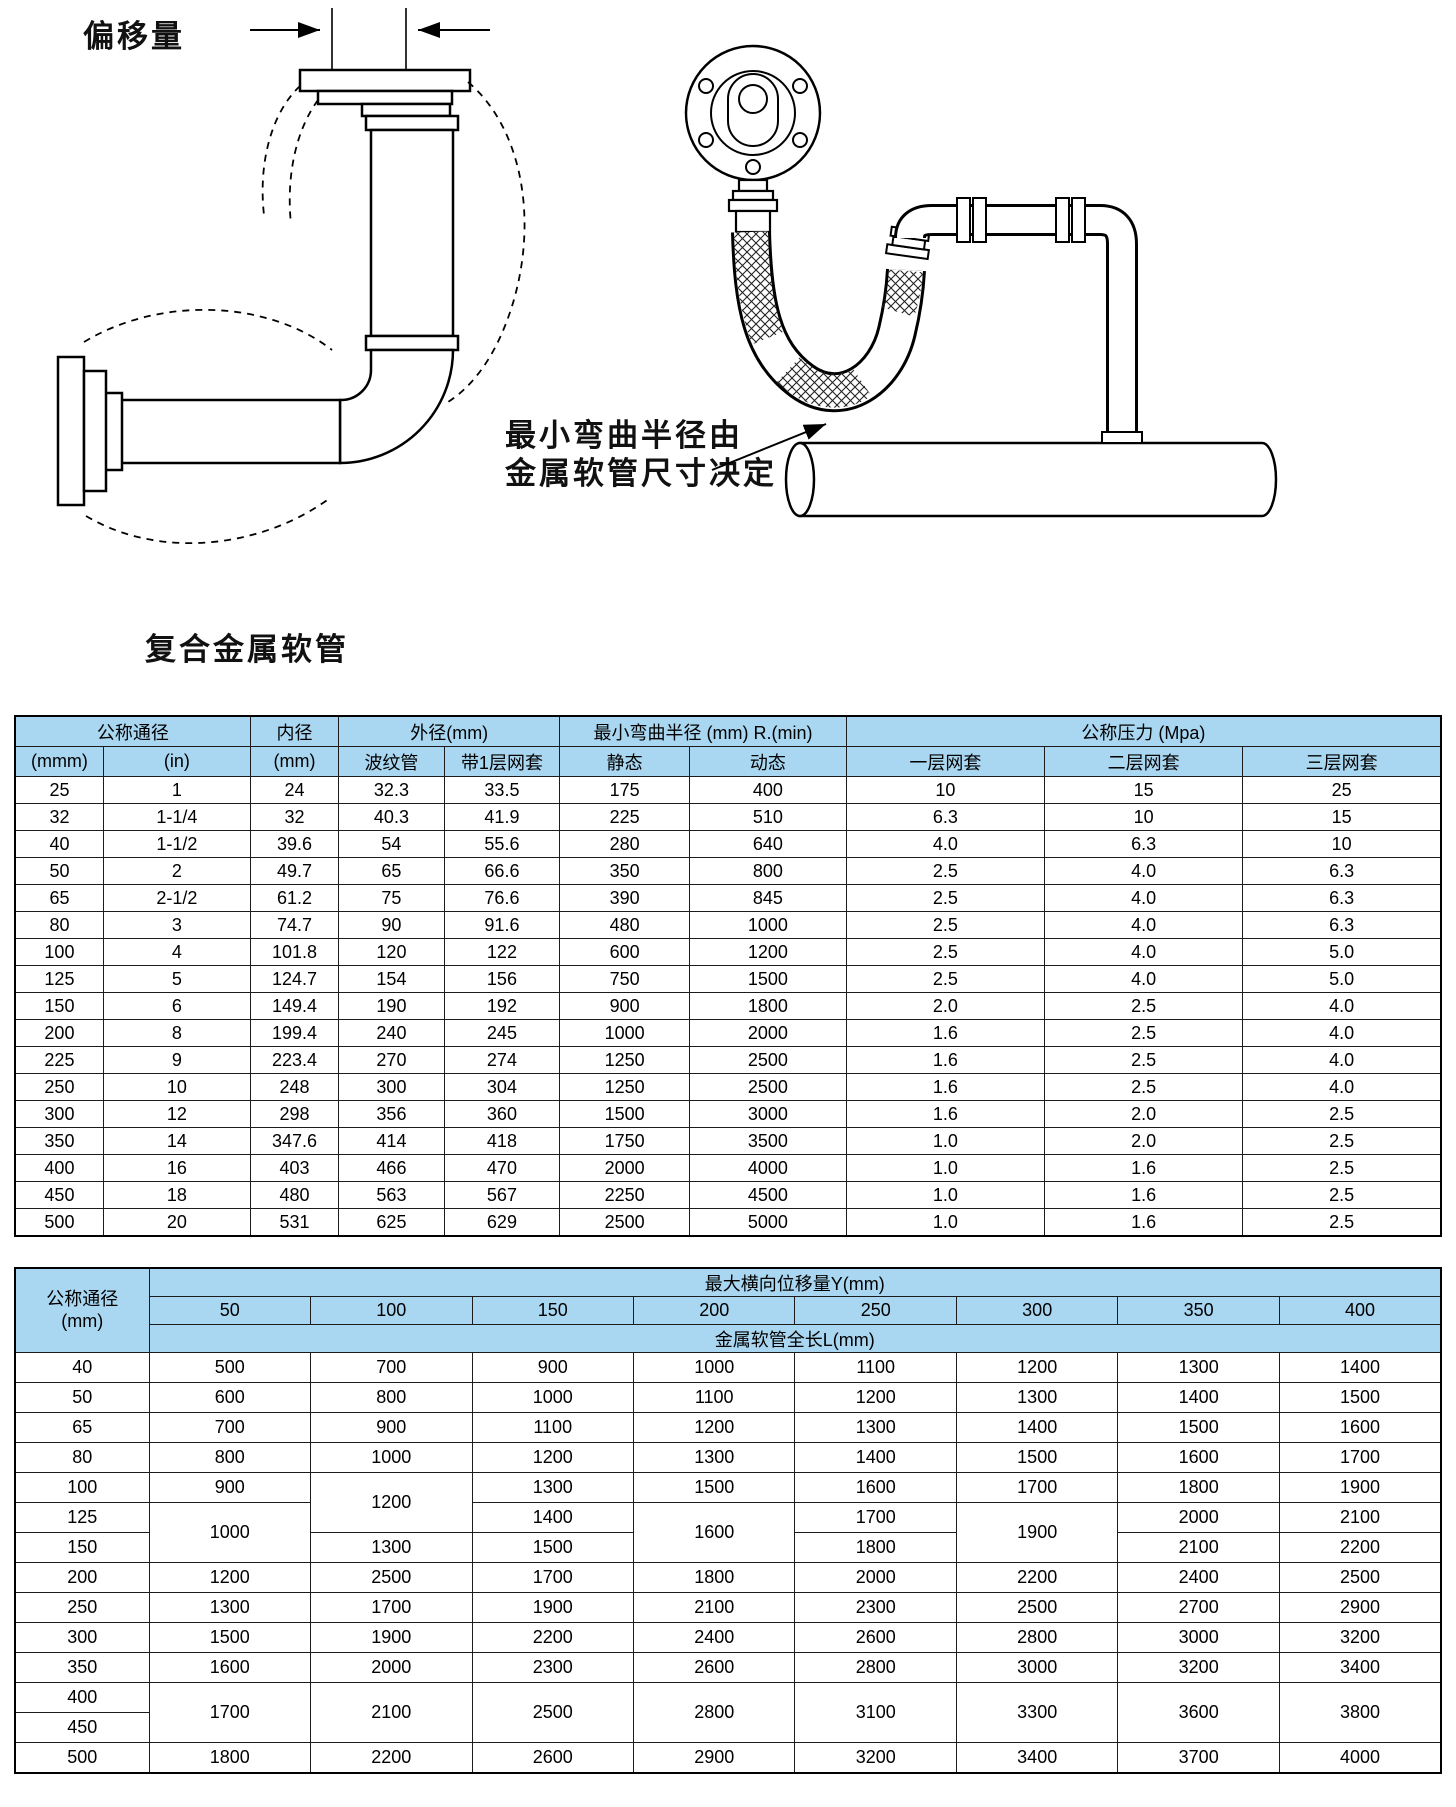 The height and width of the screenshot is (1807, 1456). Describe the element at coordinates (767, 1168) in the screenshot. I see `t1-cell: 4000` at that location.